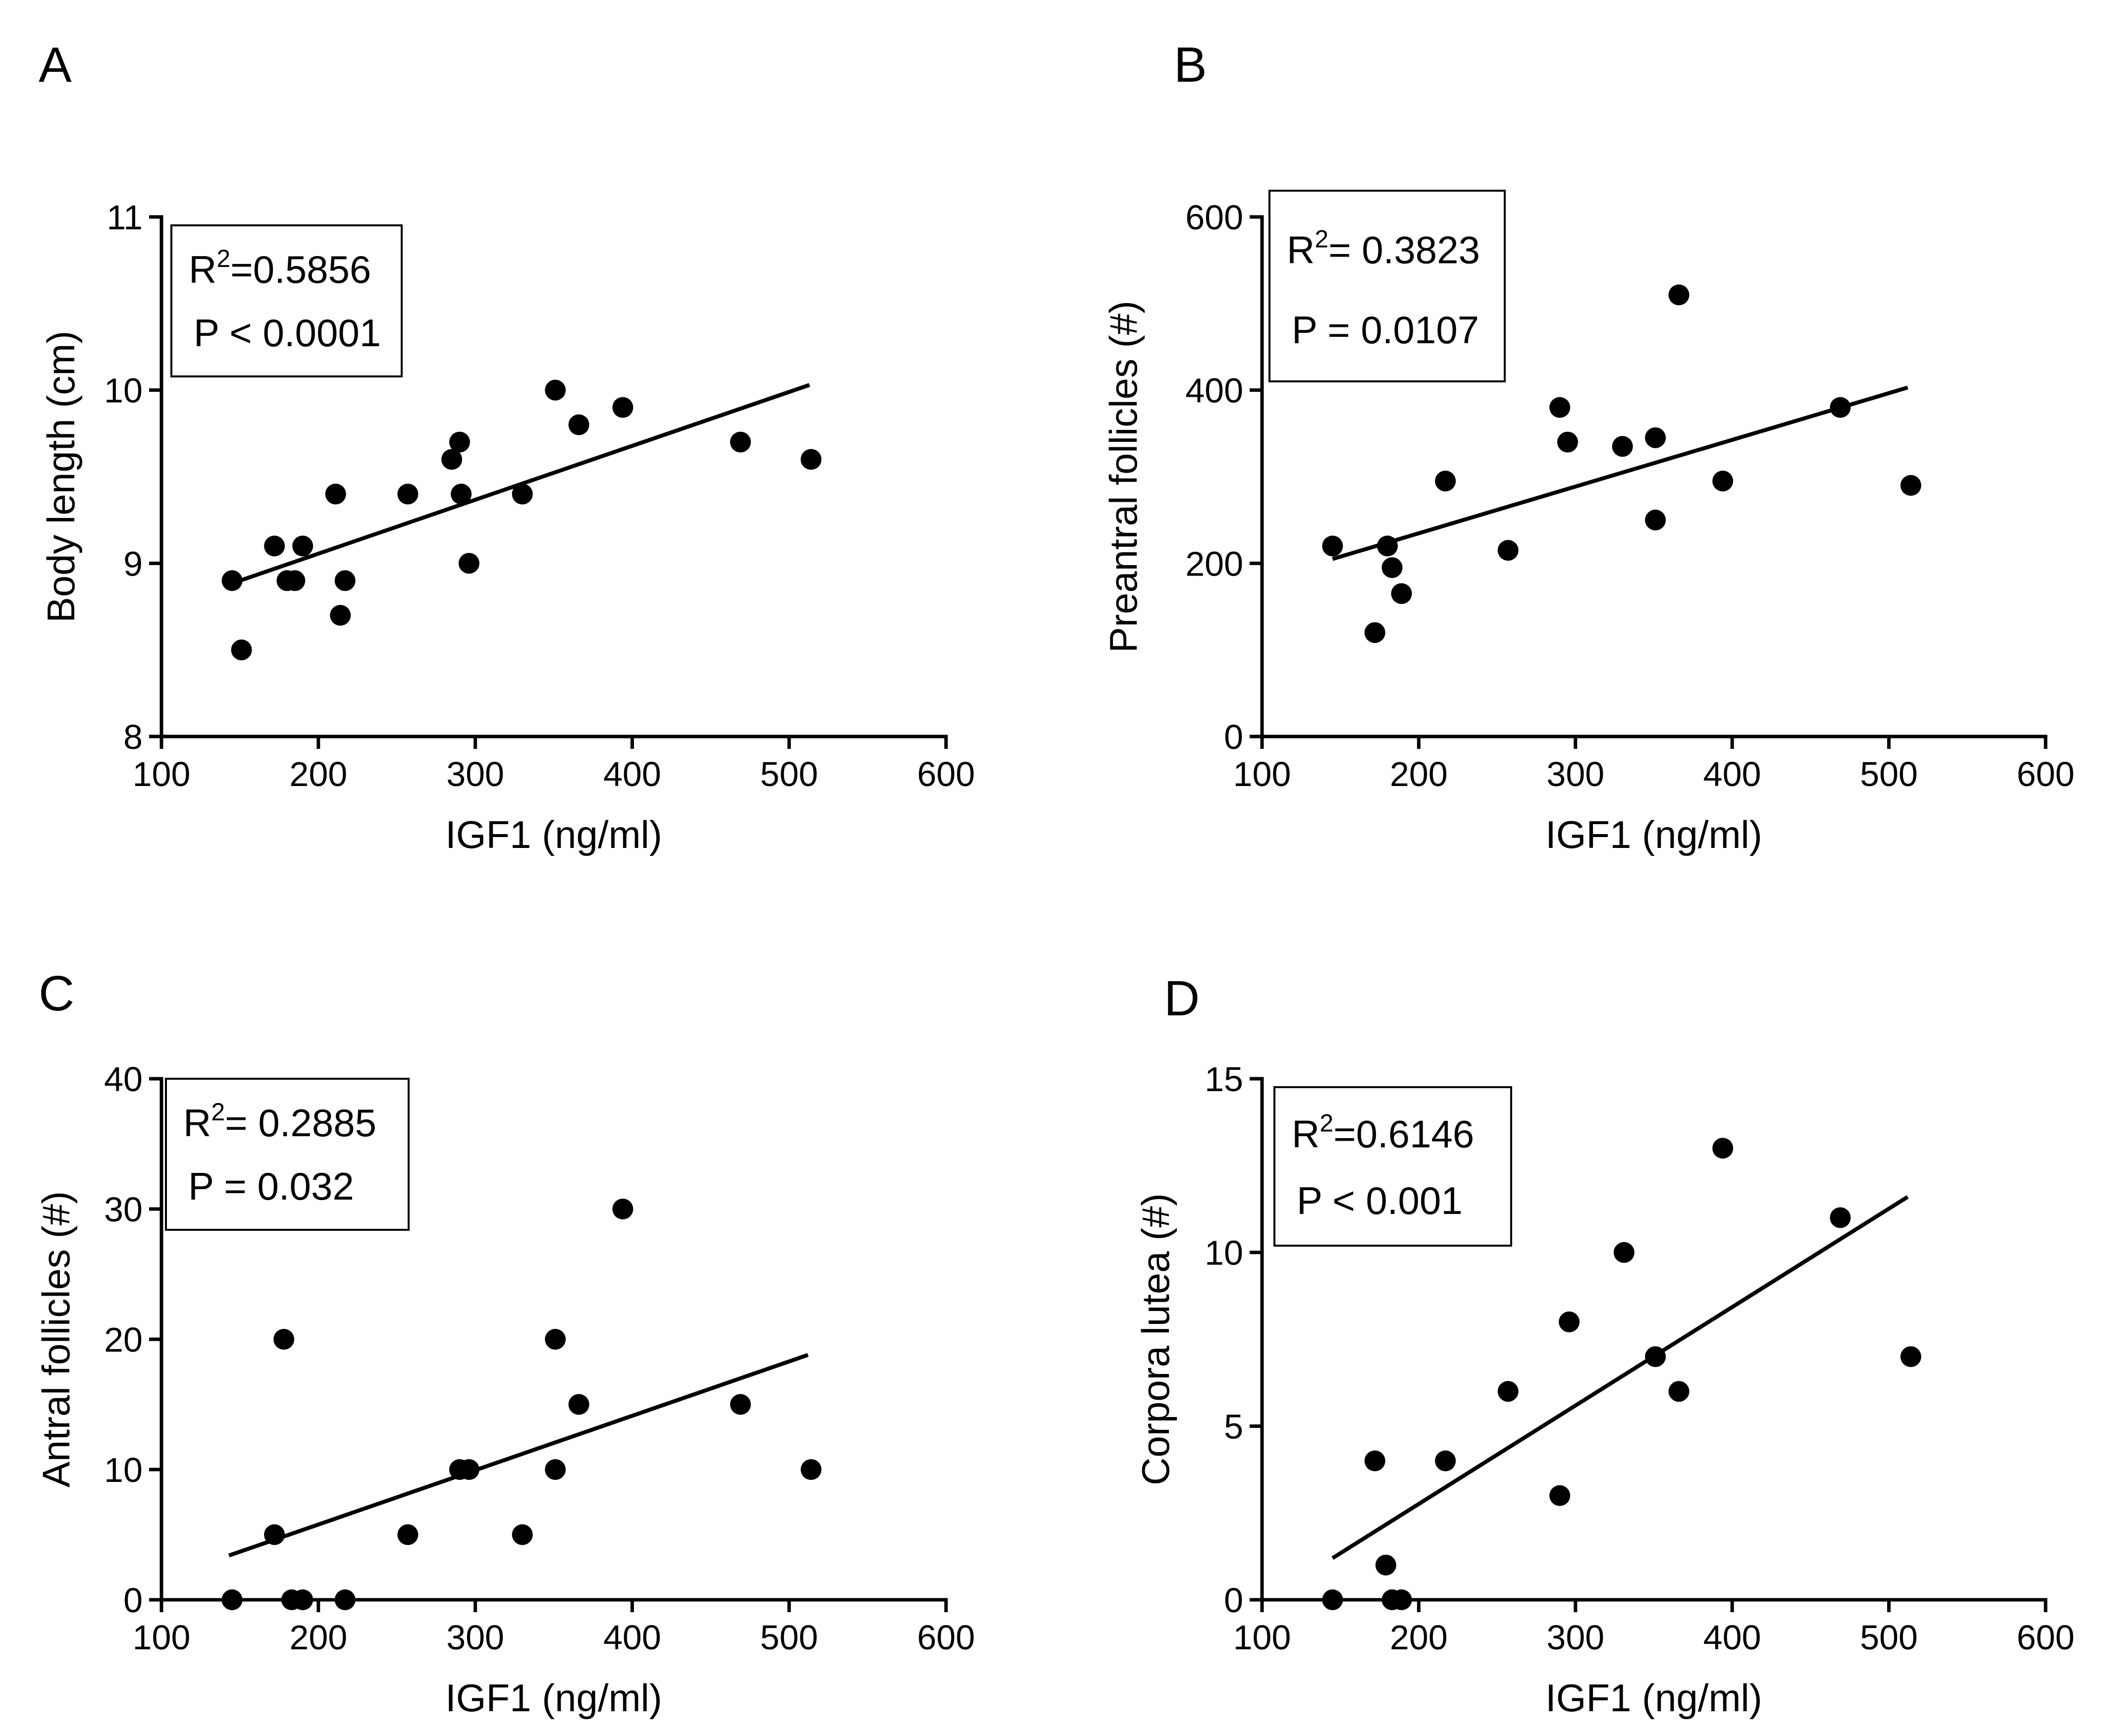  I want to click on y-tick-label: 40, so click(123, 1079).